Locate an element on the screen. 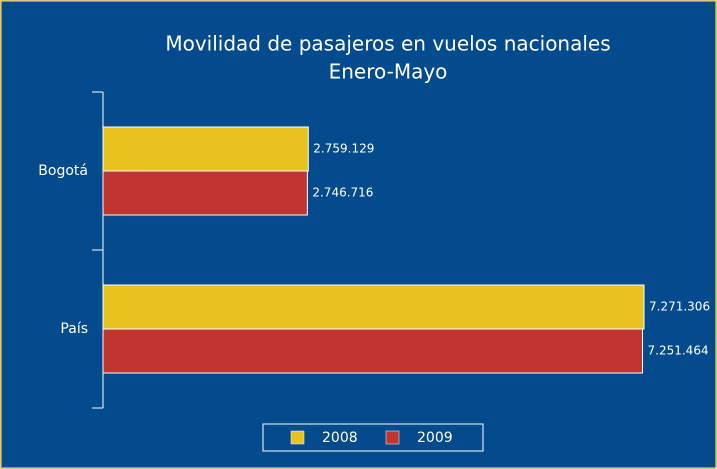 This screenshot has height=469, width=717. value-label: 7.251.464 is located at coordinates (678, 351).